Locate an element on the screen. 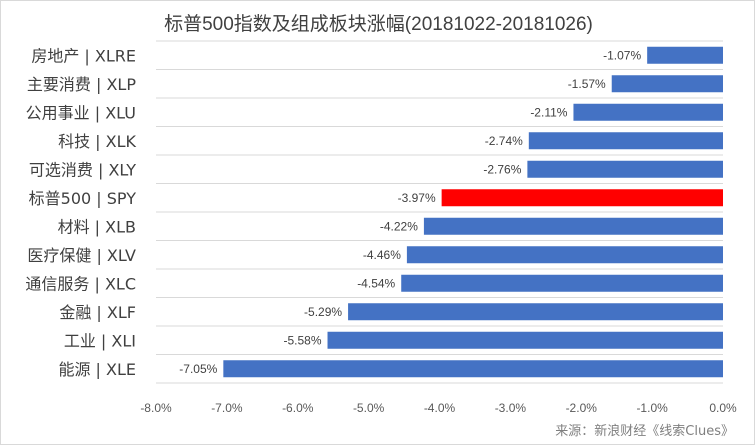 The image size is (755, 446). data-label: -2.74% is located at coordinates (504, 141).